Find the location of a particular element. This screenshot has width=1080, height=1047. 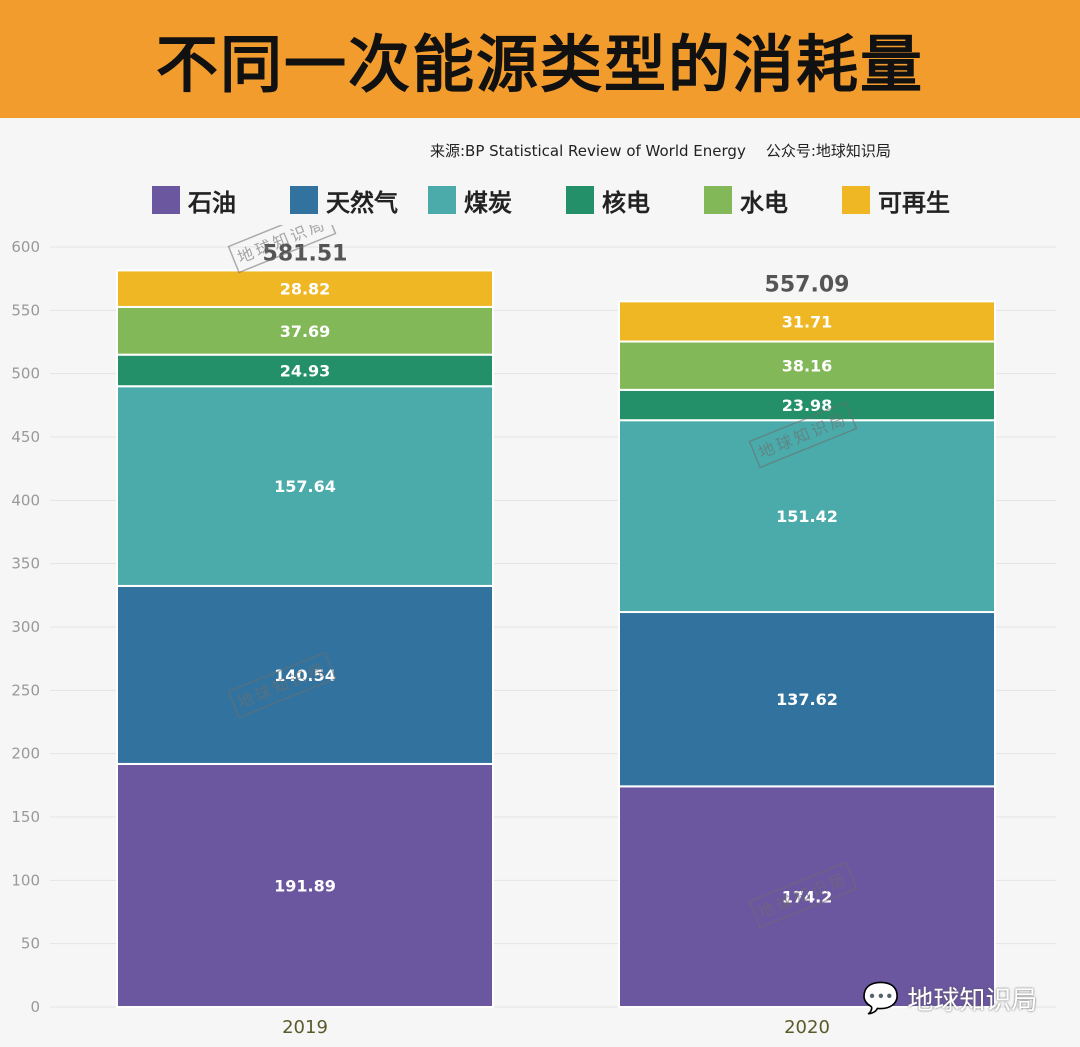

data-label: 28.82 is located at coordinates (305, 289).